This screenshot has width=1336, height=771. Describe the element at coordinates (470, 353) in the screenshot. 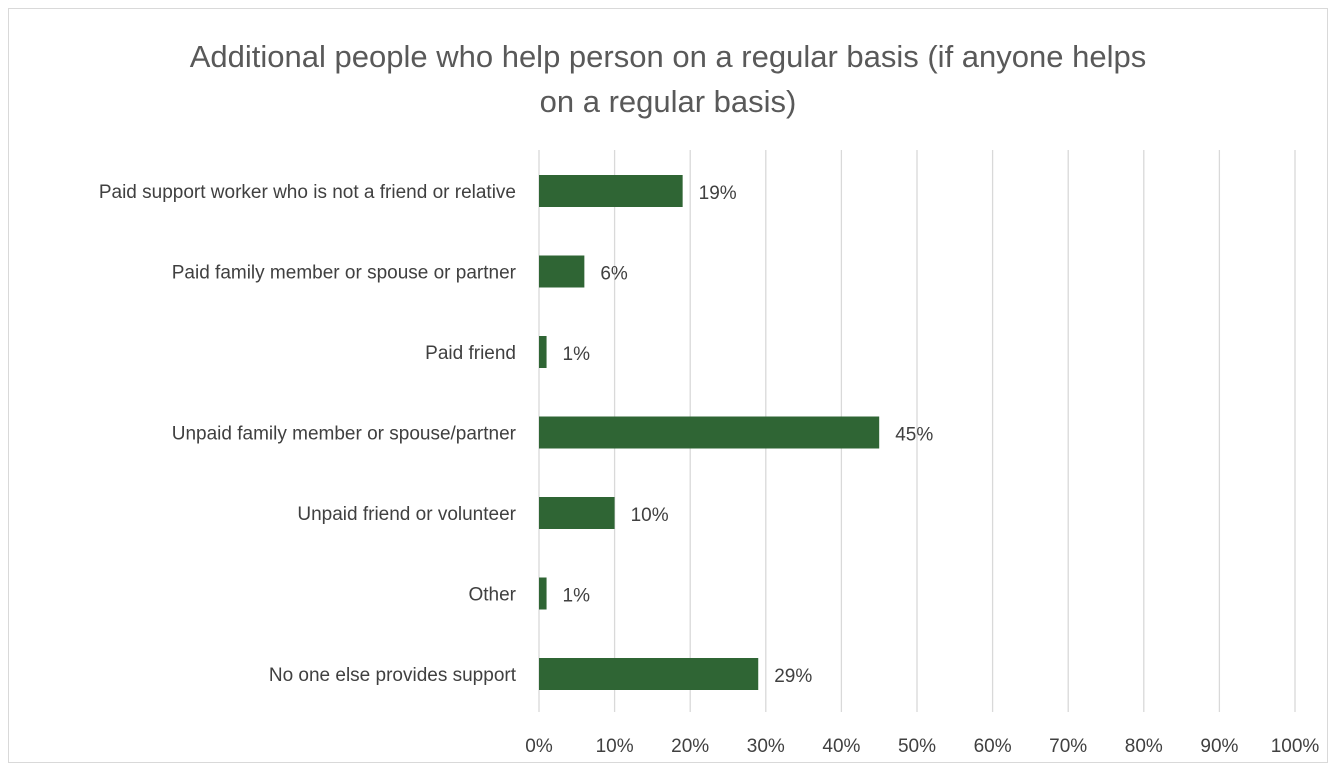

I see `category-label: Paid friend` at that location.